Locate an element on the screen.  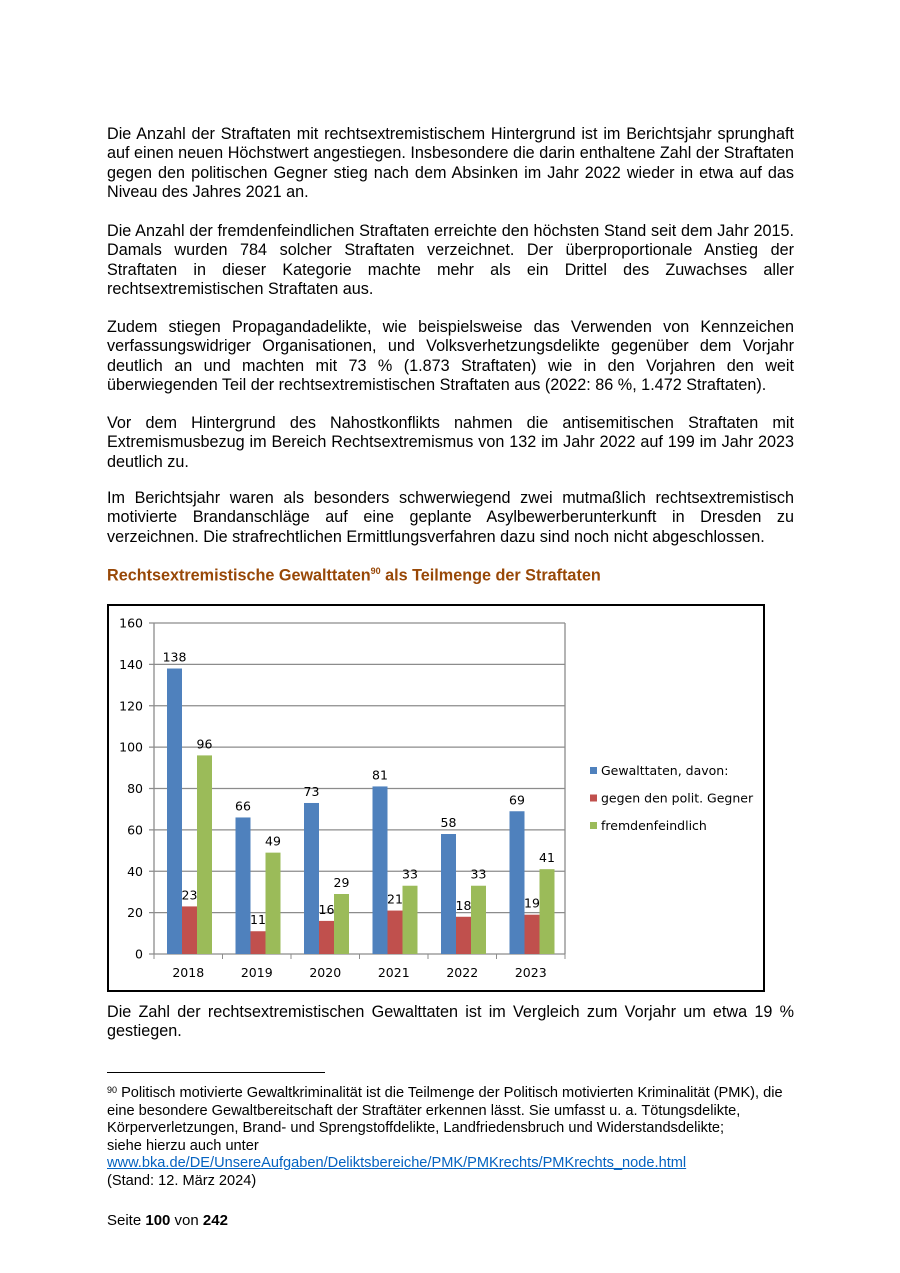
footnote-number: 90 is located at coordinates (112, 1090).